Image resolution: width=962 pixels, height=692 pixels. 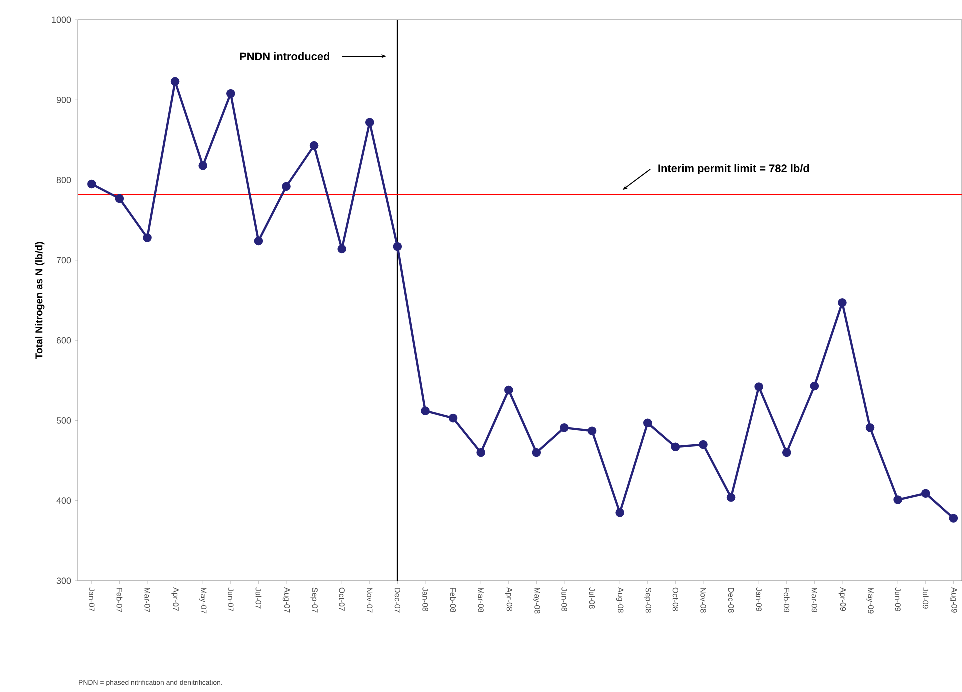 I want to click on y-tick-label: 300, so click(x=64, y=581).